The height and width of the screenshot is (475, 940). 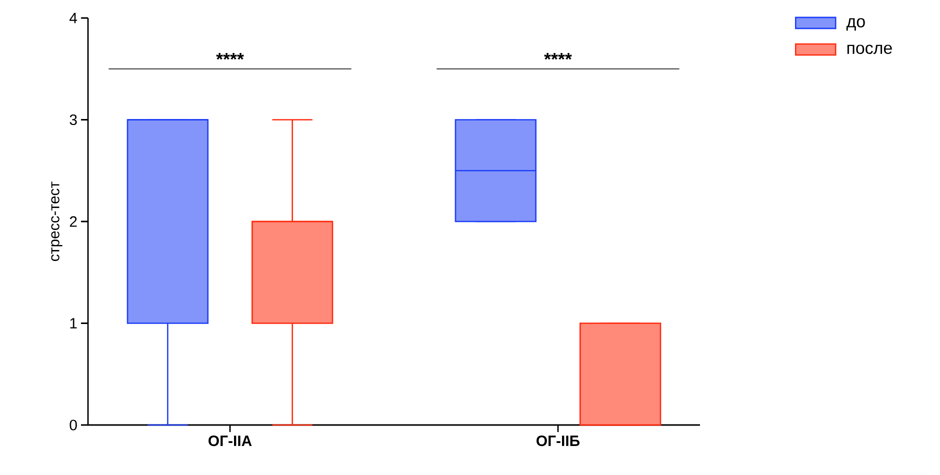 I want to click on legend-label: до, so click(x=855, y=24).